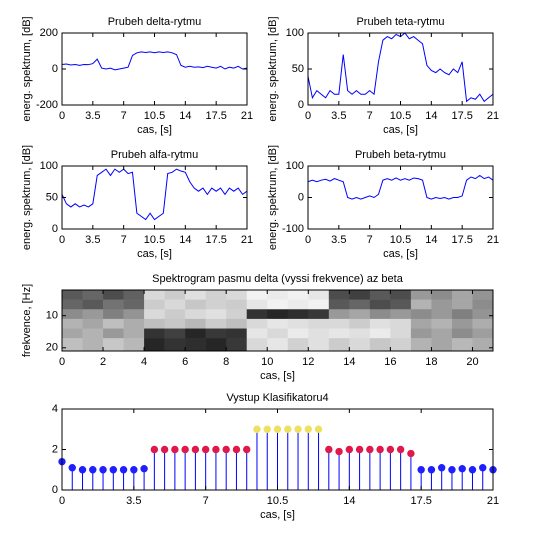 The height and width of the screenshot is (543, 542). I want to click on y-tick-label: -200, so click(47, 105).